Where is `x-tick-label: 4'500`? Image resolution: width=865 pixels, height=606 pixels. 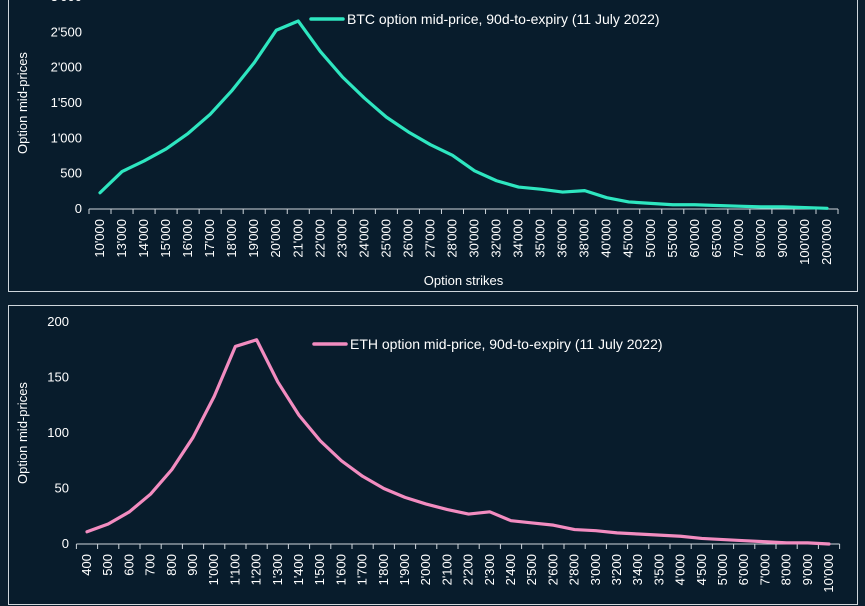 x-tick-label: 4'500 is located at coordinates (701, 569).